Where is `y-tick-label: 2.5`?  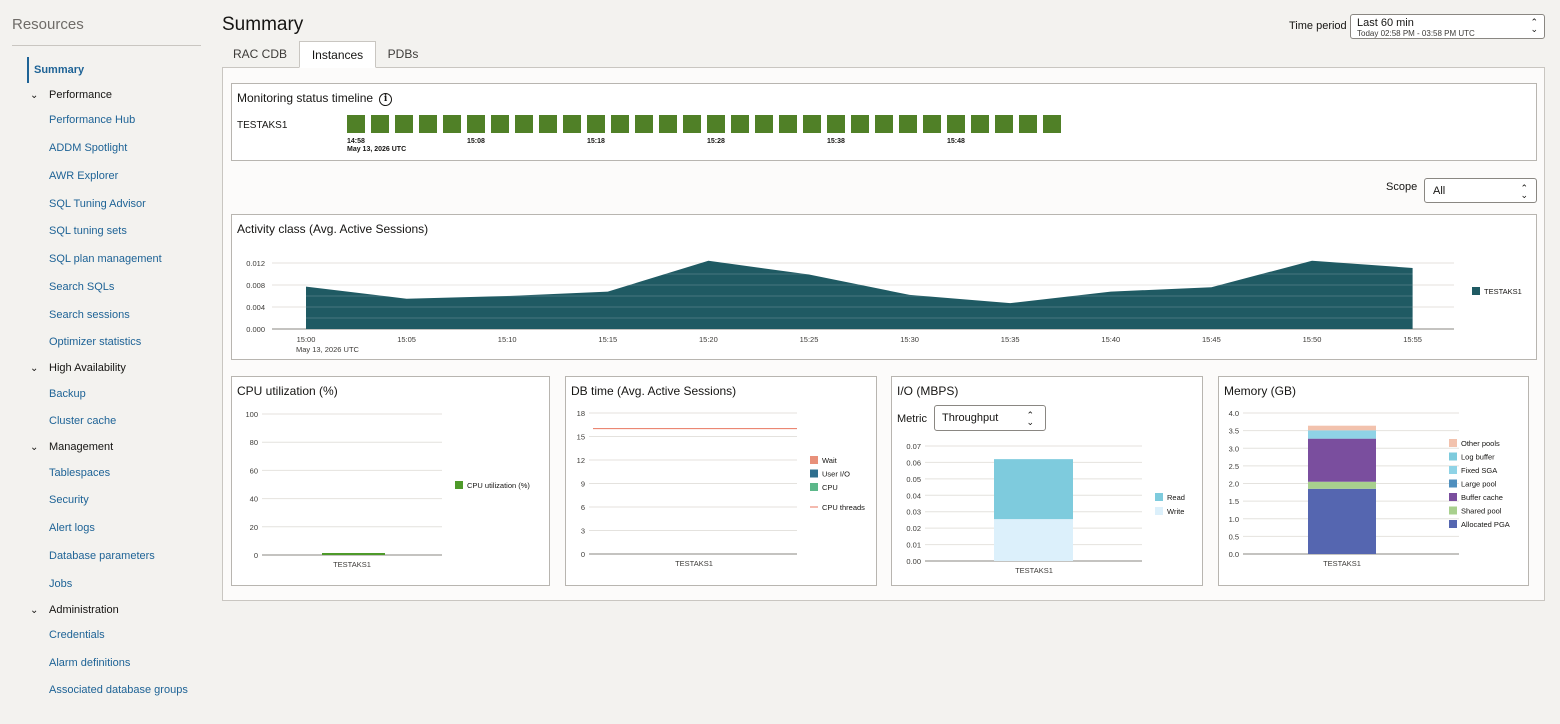 y-tick-label: 2.5 is located at coordinates (1234, 466).